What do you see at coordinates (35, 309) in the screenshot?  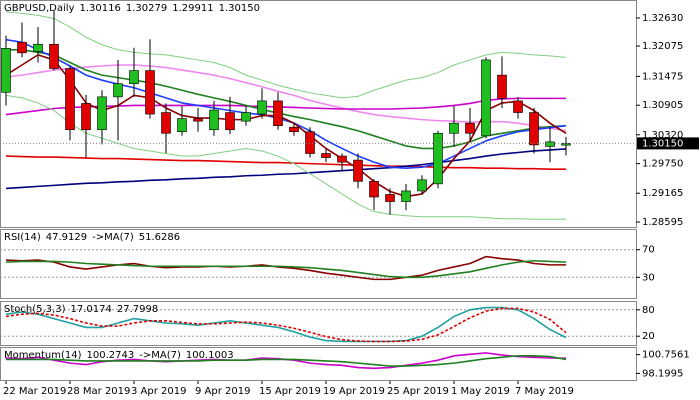 I see `panel-title: Stoch(5,3,3)` at bounding box center [35, 309].